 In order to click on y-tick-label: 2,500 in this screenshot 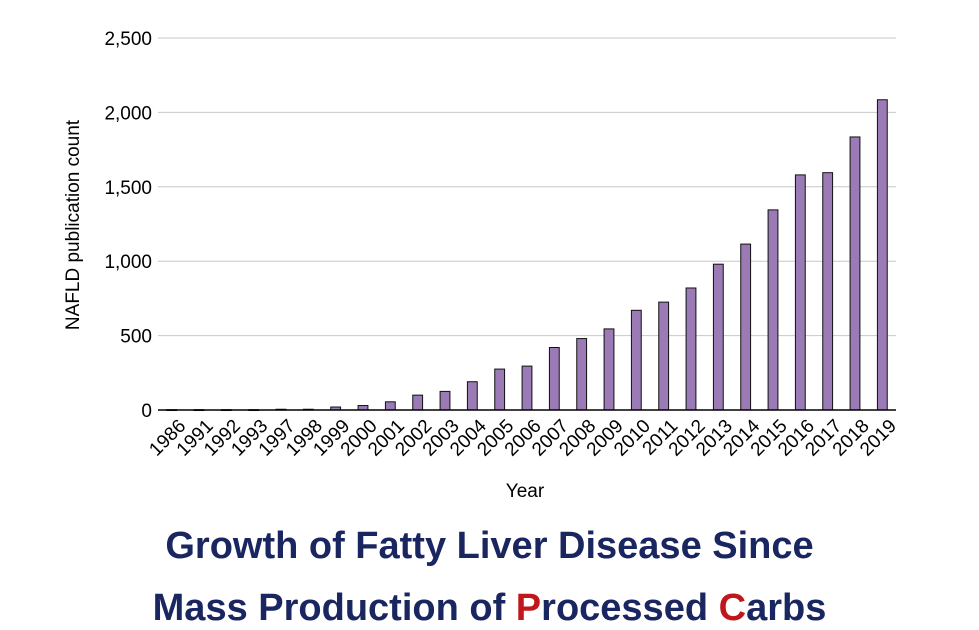, I will do `click(128, 39)`.